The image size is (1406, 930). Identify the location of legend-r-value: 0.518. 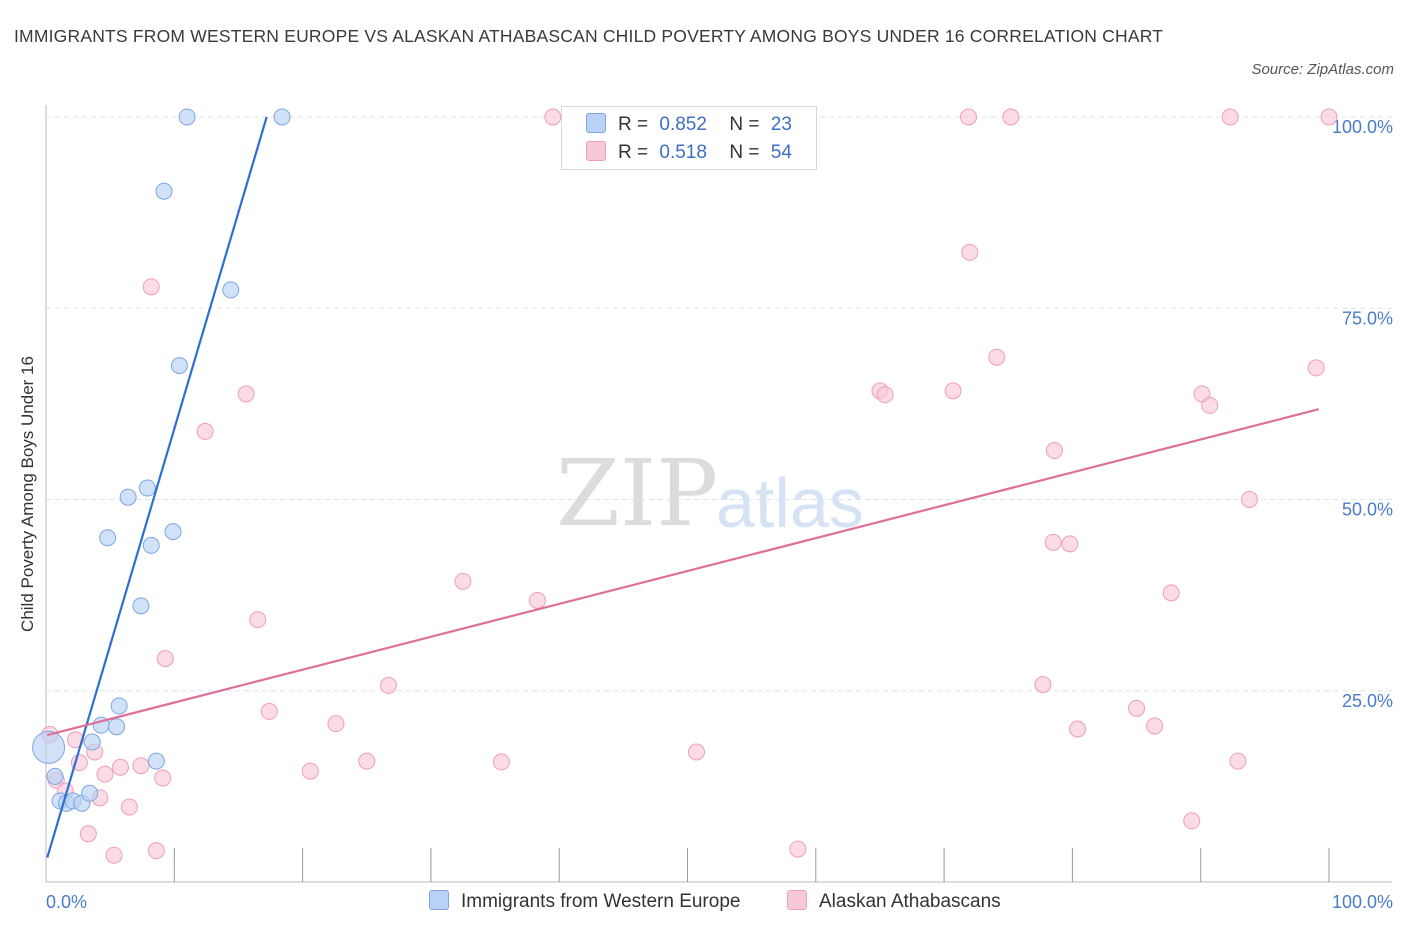
(683, 152).